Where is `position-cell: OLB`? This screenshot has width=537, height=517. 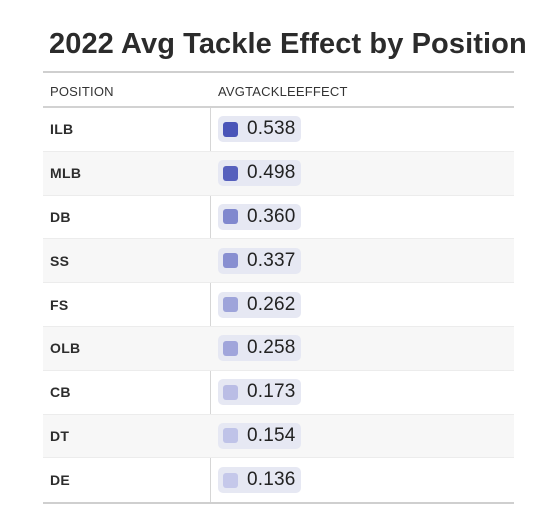 position-cell: OLB is located at coordinates (65, 348).